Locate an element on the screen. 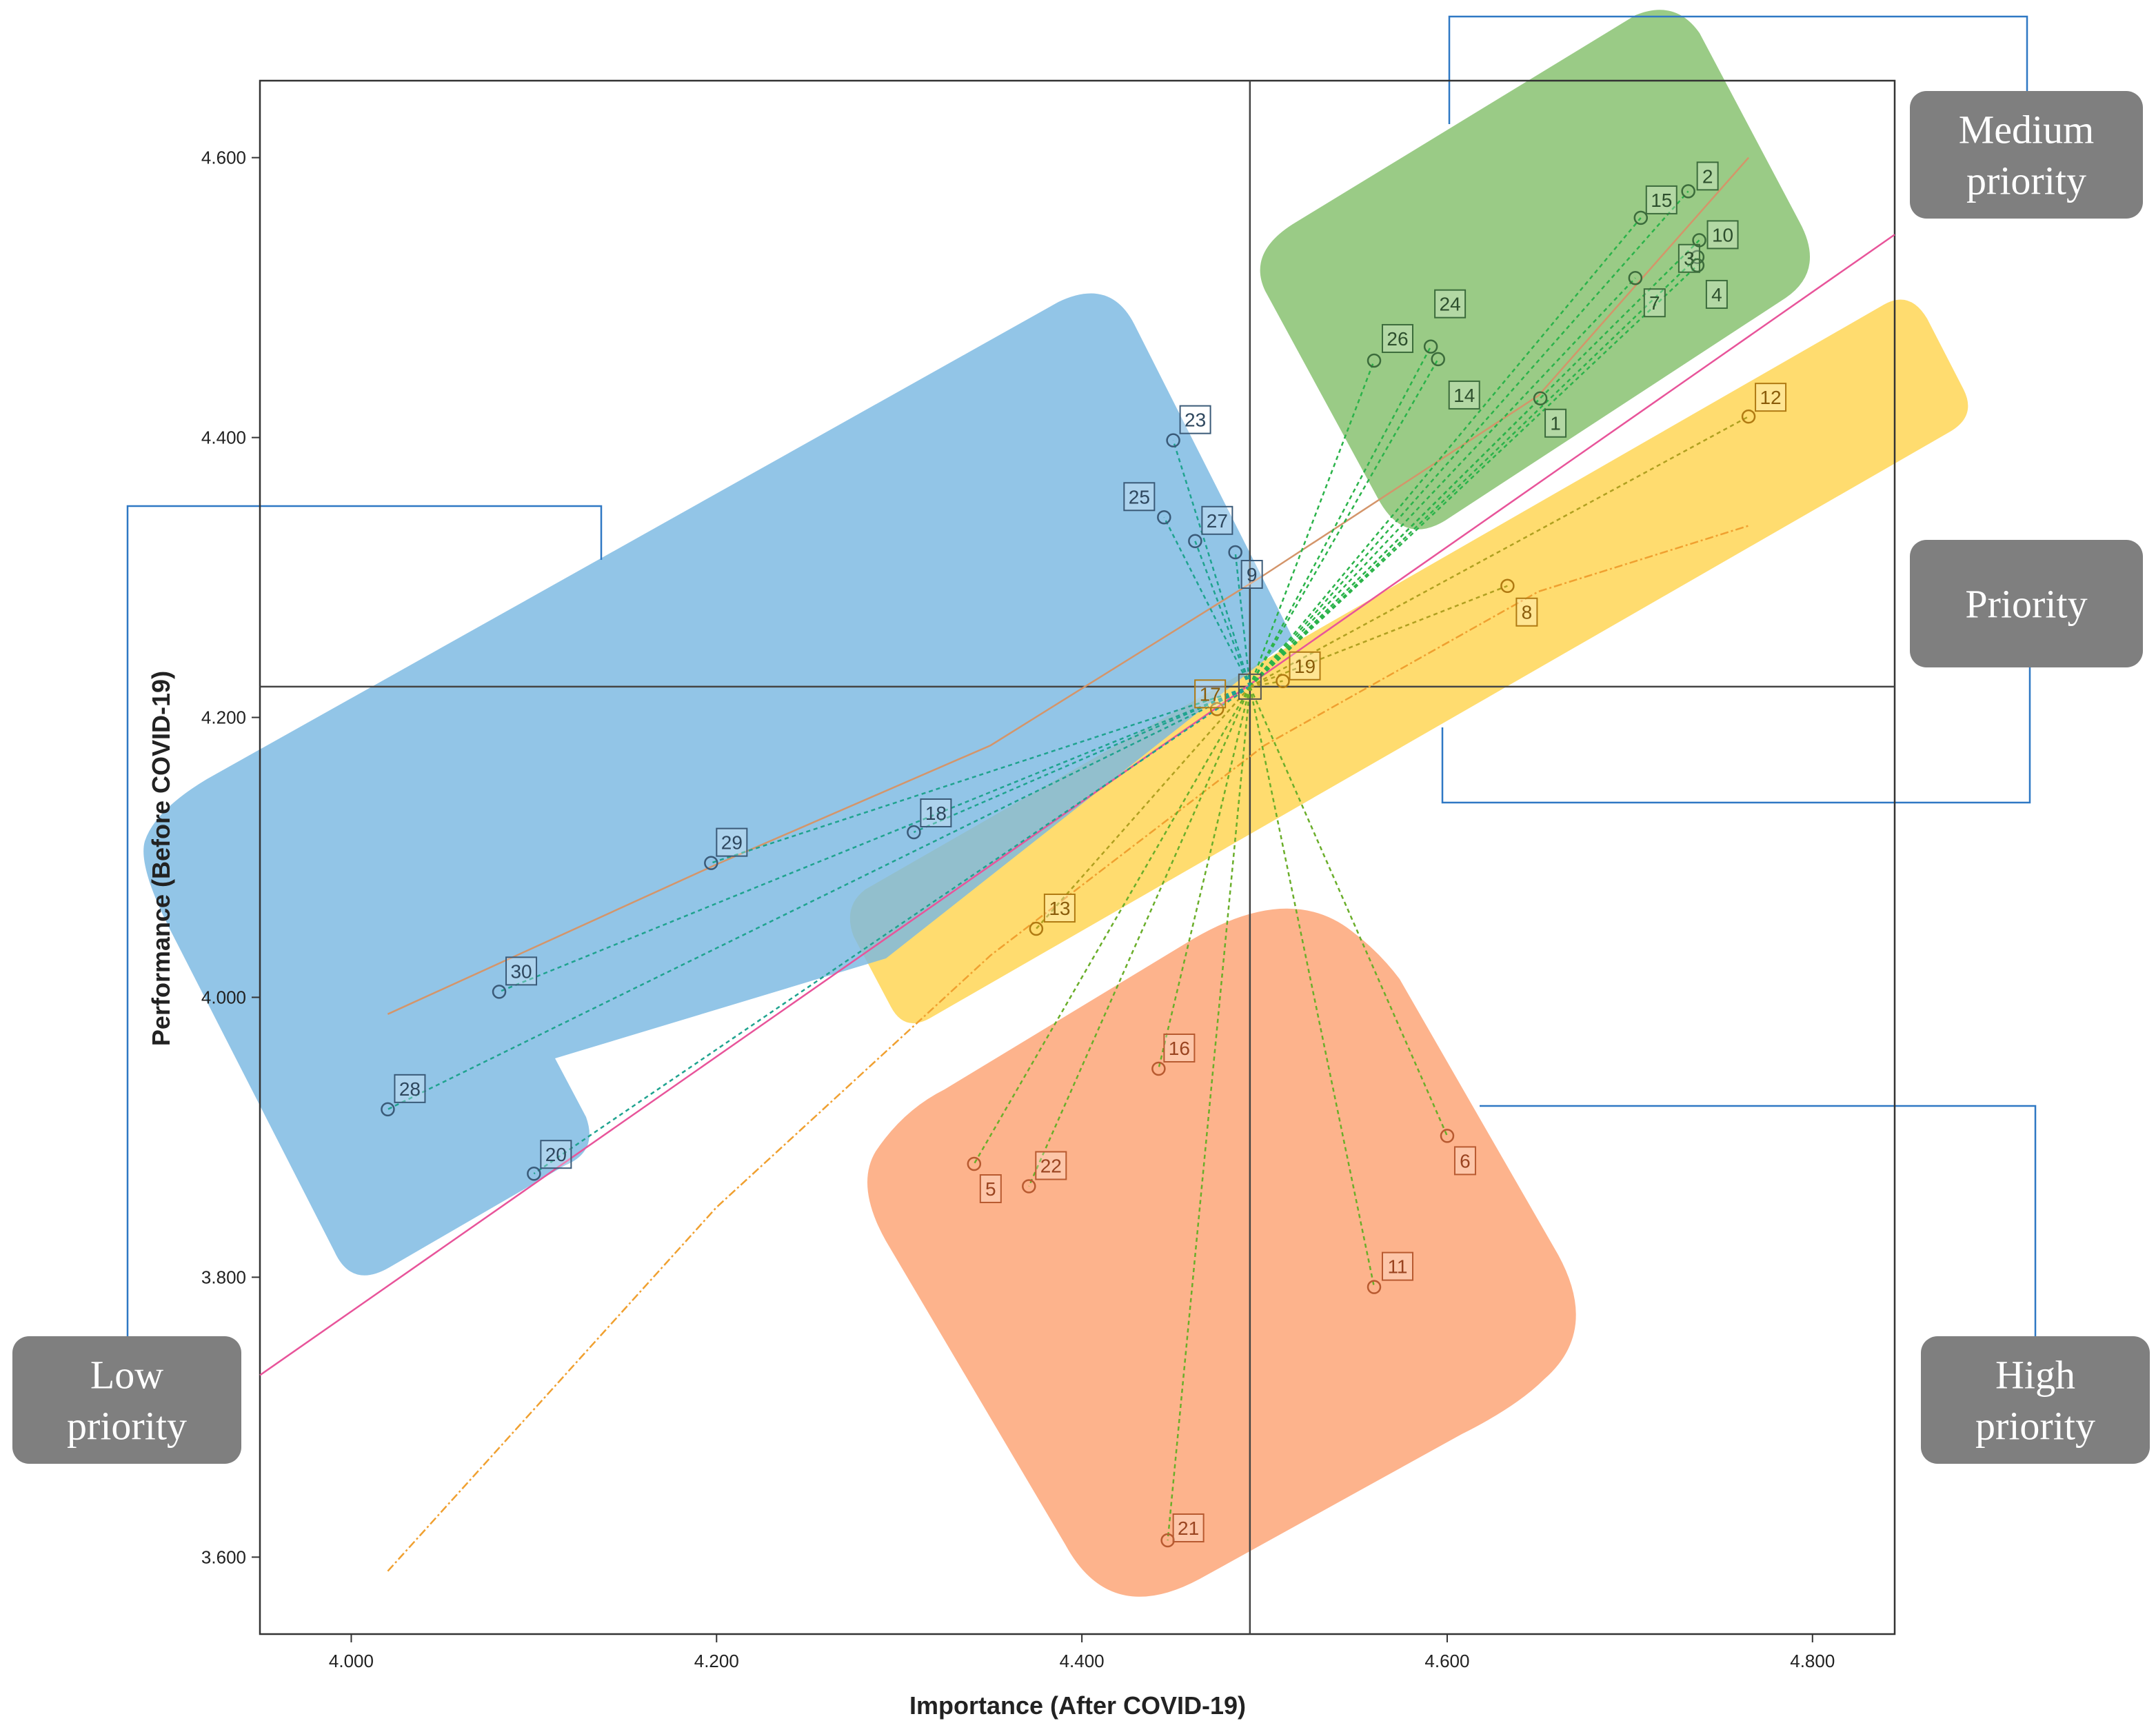 Image resolution: width=2156 pixels, height=1732 pixels. point-label-23: 23 is located at coordinates (1195, 420).